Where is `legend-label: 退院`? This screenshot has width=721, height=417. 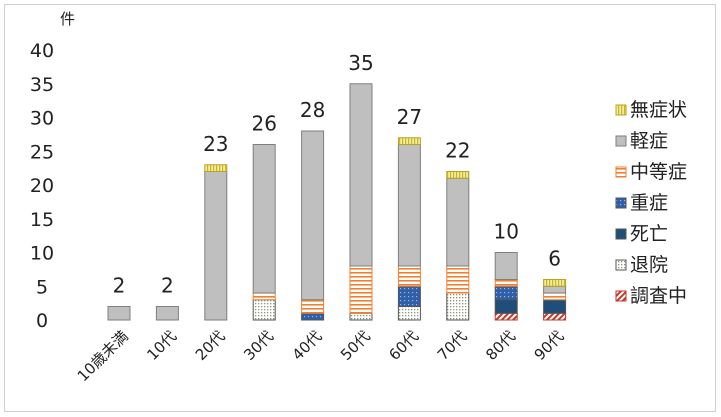 legend-label: 退院 is located at coordinates (649, 265).